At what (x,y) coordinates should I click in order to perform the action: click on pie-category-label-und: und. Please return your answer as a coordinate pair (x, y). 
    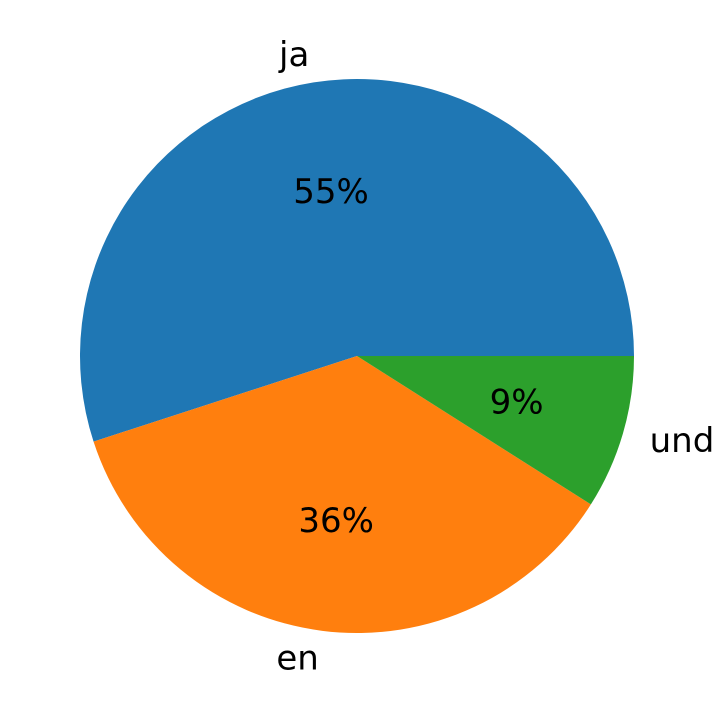
    Looking at the image, I should click on (682, 441).